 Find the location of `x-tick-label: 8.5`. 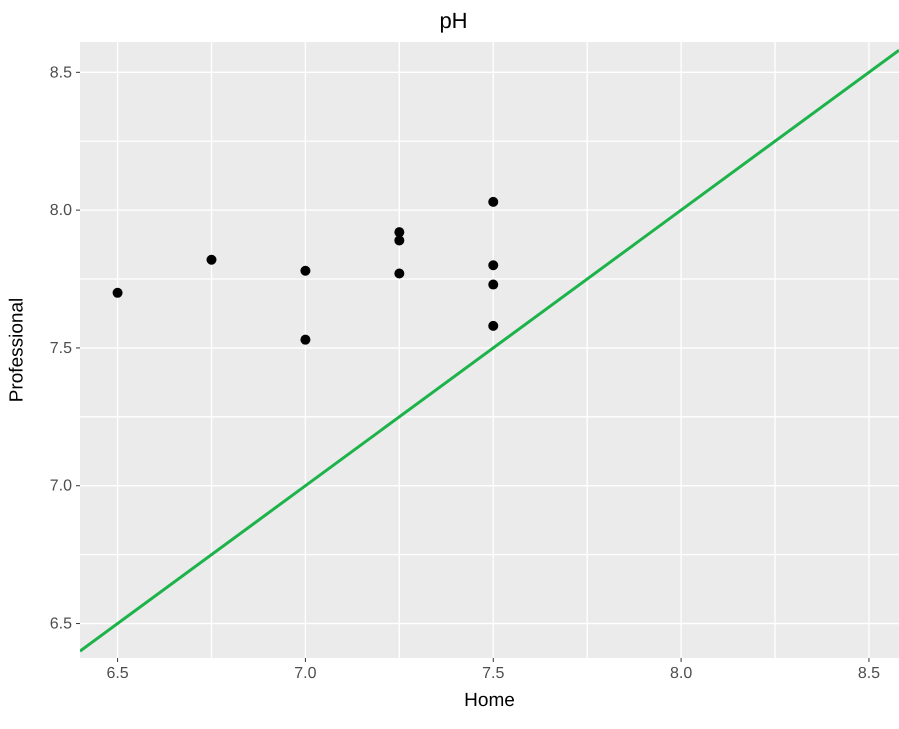

x-tick-label: 8.5 is located at coordinates (869, 673).